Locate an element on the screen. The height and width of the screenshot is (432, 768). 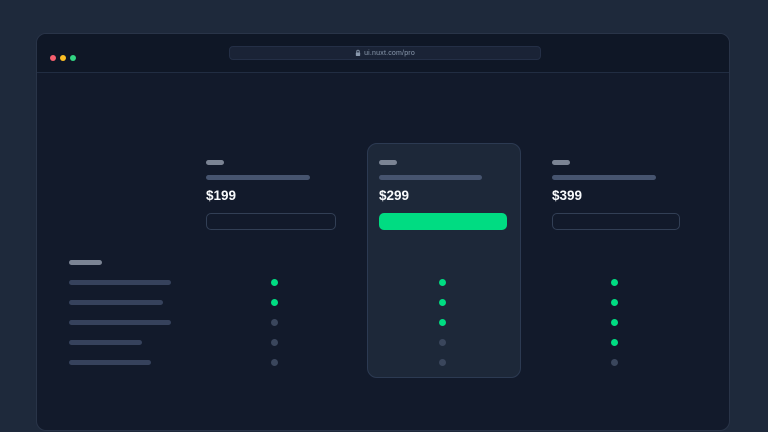
close-window-button is located at coordinates (53, 58).